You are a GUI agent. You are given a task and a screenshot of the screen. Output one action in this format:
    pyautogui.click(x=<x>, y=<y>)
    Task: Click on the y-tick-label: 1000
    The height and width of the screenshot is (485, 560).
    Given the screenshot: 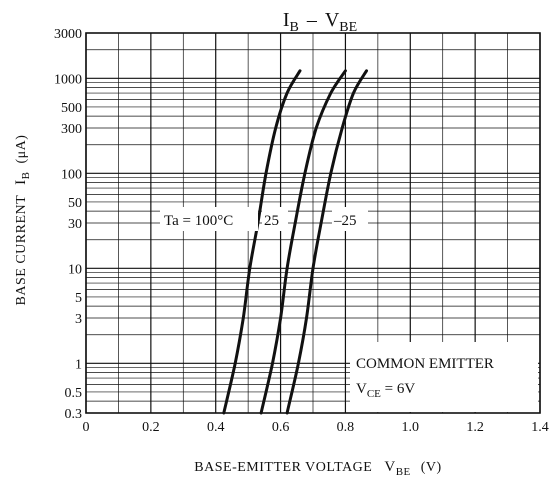 What is the action you would take?
    pyautogui.click(x=68, y=79)
    